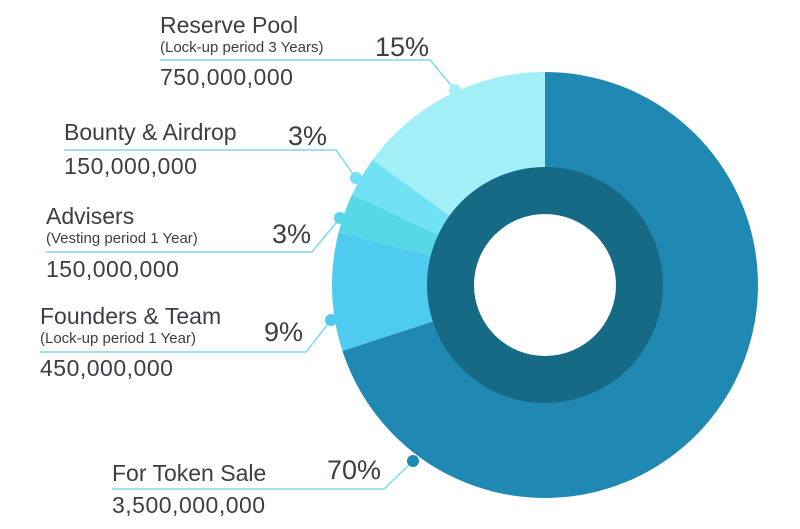  What do you see at coordinates (292, 234) in the screenshot?
I see `advisers-percent: 3%` at bounding box center [292, 234].